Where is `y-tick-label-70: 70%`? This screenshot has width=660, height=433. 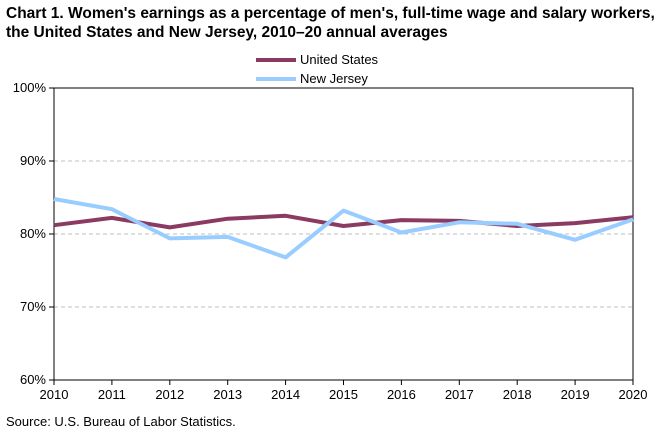
y-tick-label-70: 70% is located at coordinates (33, 306).